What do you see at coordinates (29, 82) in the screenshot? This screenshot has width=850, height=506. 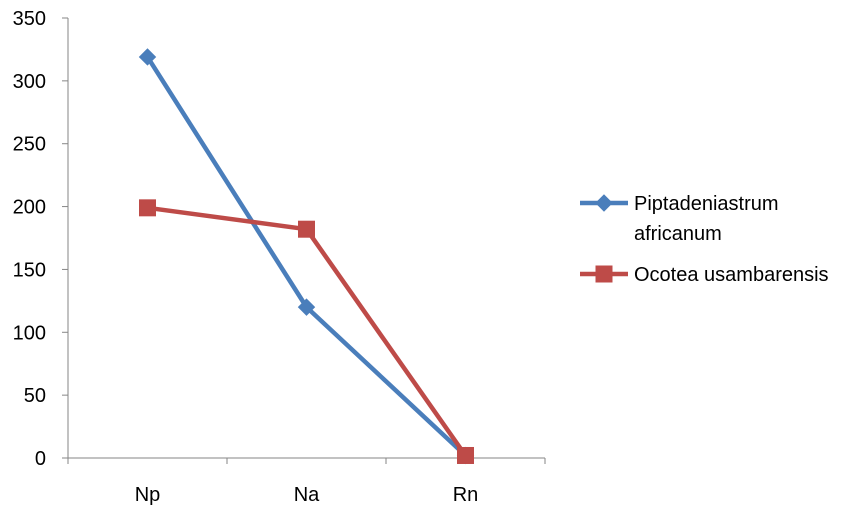 I see `y-tick-label: 300` at bounding box center [29, 82].